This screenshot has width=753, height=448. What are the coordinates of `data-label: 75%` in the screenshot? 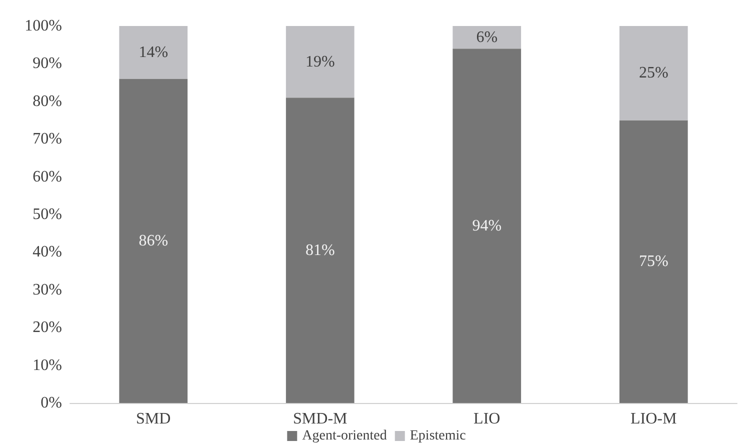 It's located at (653, 261).